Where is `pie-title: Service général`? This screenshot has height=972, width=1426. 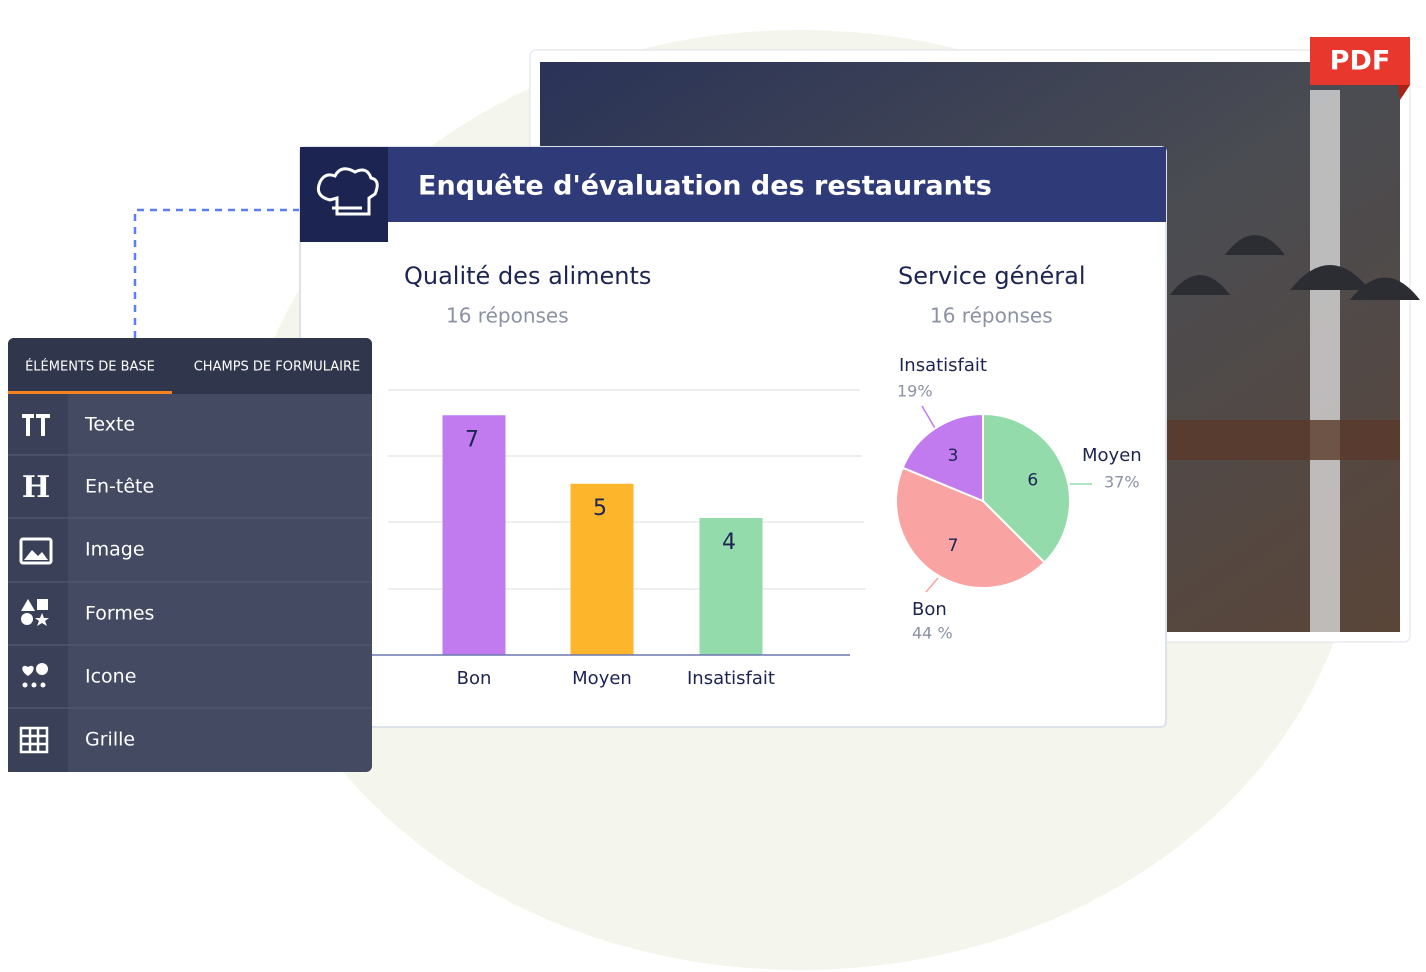 pie-title: Service général is located at coordinates (992, 276).